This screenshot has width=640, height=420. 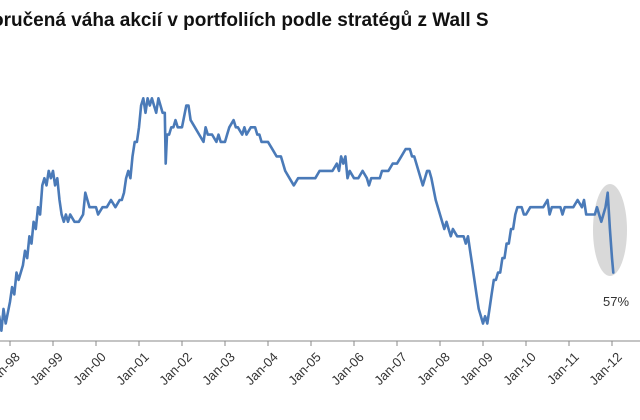 What do you see at coordinates (175, 368) in the screenshot?
I see `x-tick-label: Jan-02` at bounding box center [175, 368].